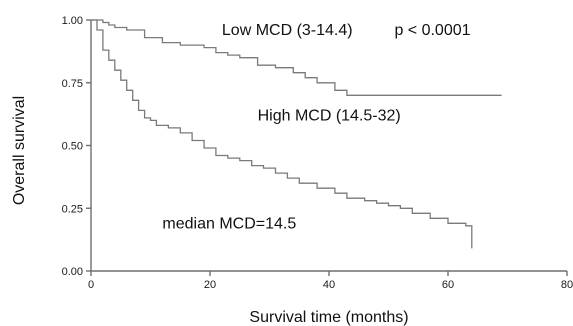  Describe the element at coordinates (19, 150) in the screenshot. I see `y-axis-label: Overall survival` at that location.